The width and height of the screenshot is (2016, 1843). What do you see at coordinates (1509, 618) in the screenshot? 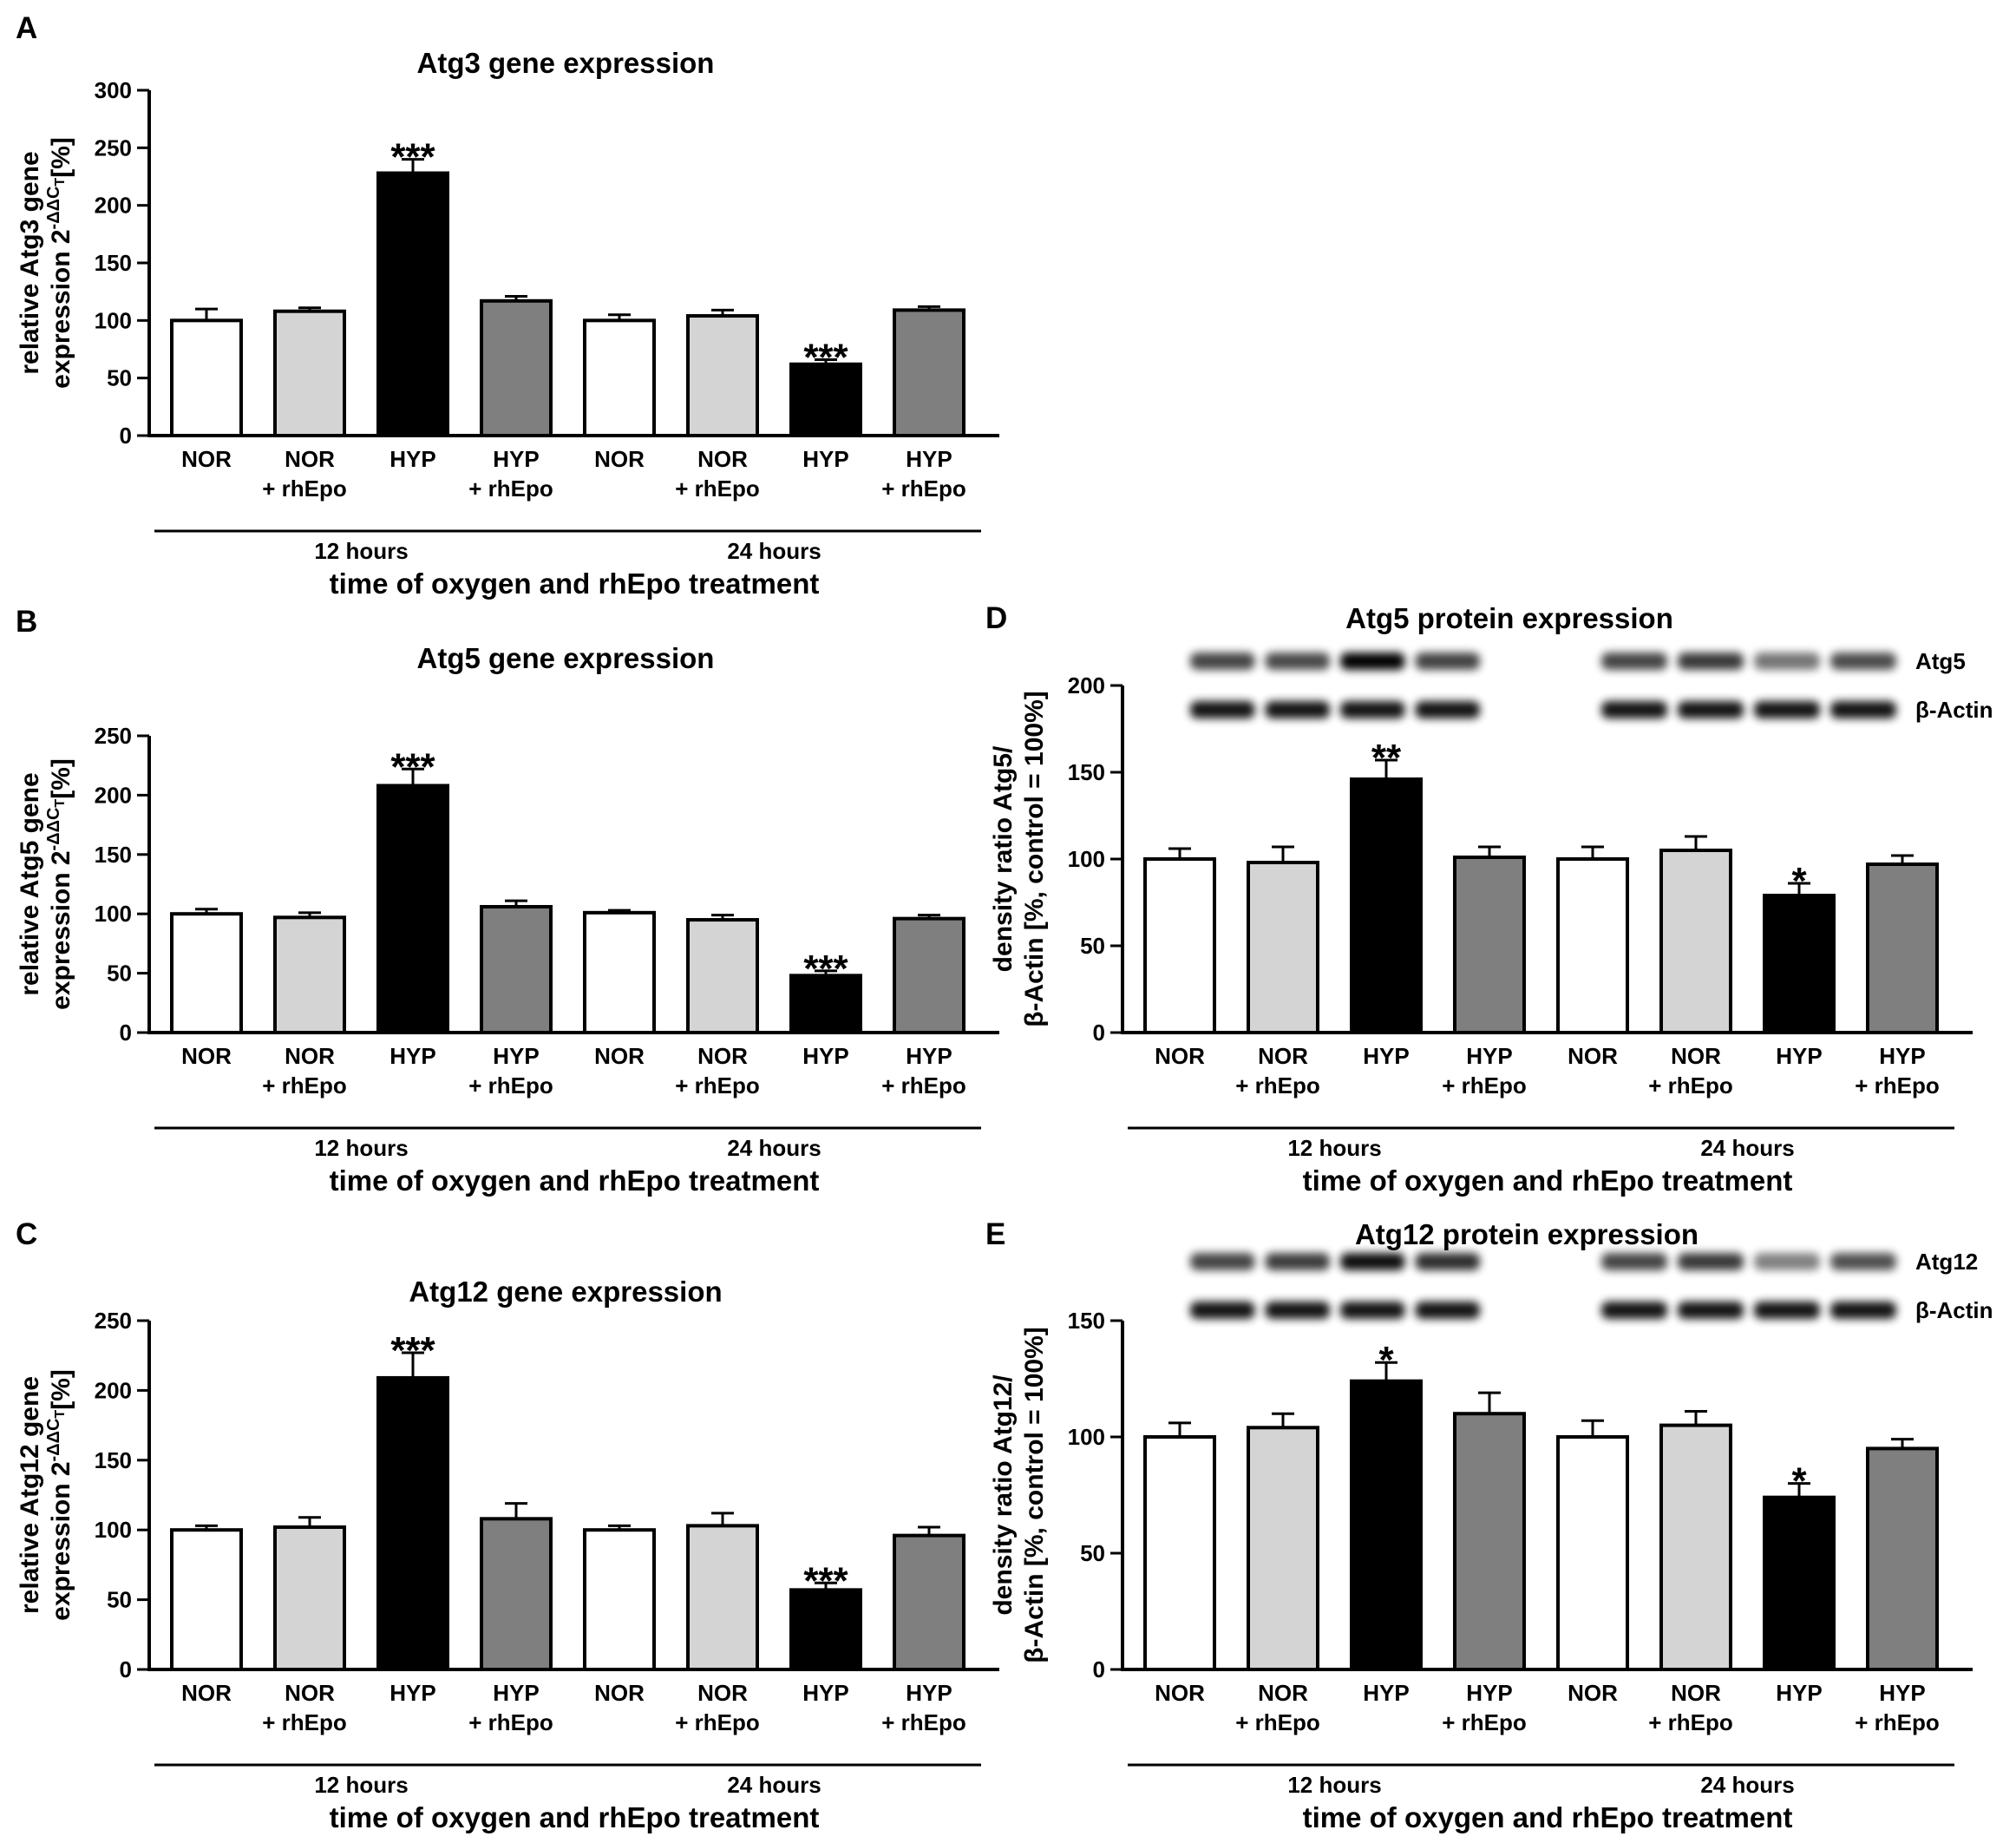
I see `chart-title: Atg5 protein expression` at bounding box center [1509, 618].